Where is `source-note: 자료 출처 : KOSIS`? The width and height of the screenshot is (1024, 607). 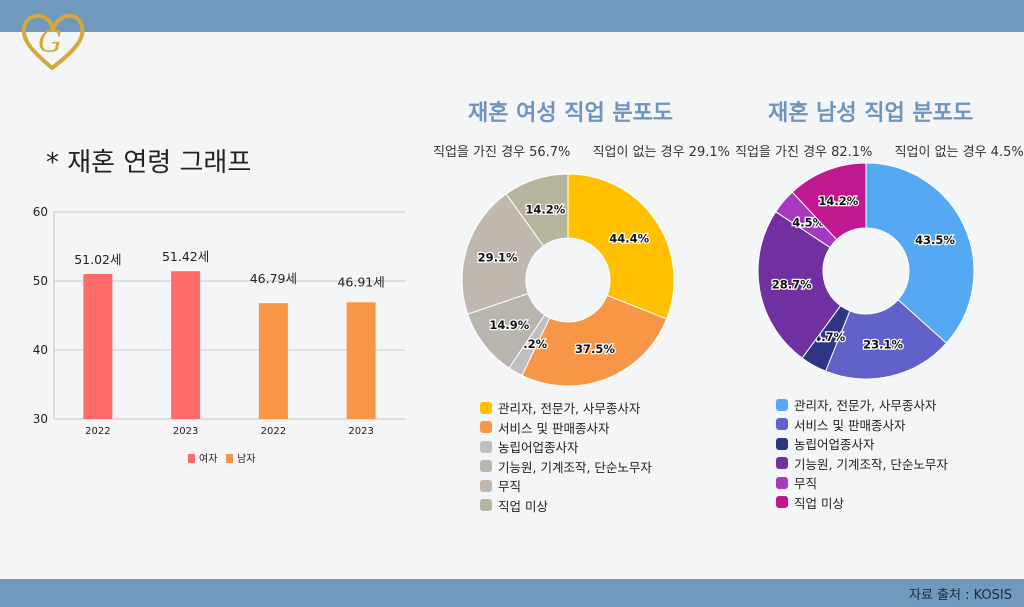
source-note: 자료 출처 : KOSIS is located at coordinates (960, 595).